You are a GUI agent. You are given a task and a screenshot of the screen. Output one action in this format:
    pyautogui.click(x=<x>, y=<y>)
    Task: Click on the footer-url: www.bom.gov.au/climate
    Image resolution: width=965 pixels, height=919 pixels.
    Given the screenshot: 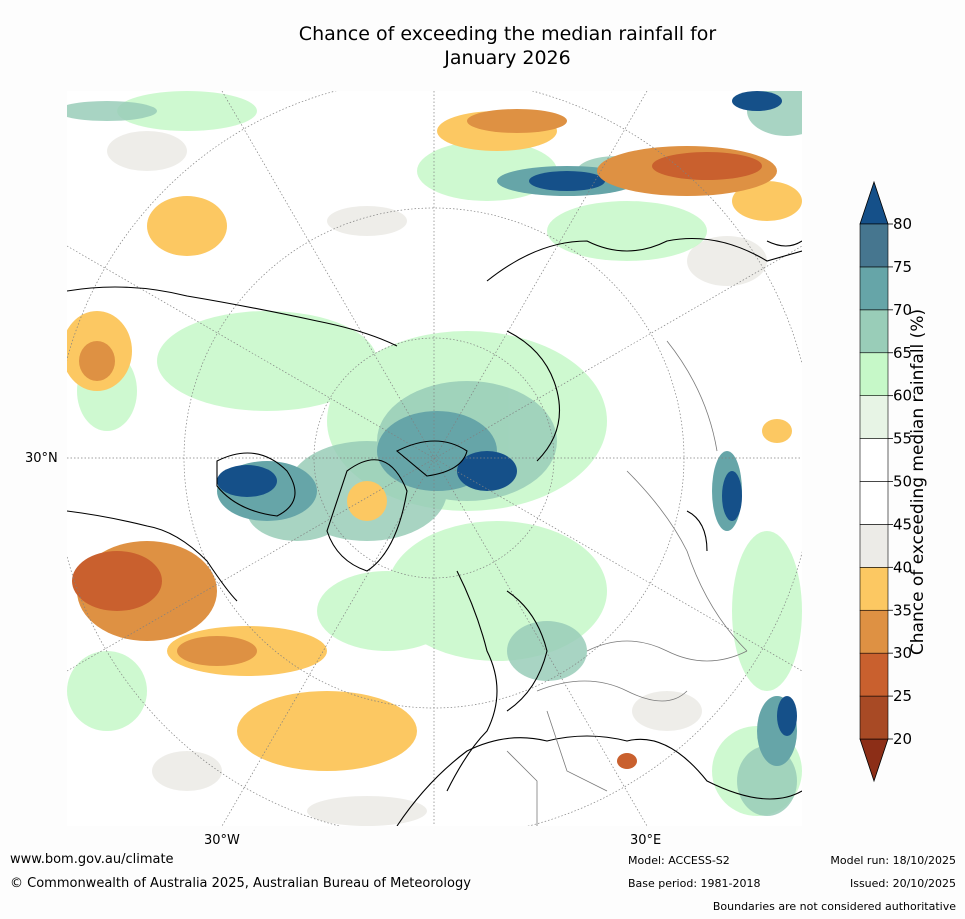 What is the action you would take?
    pyautogui.click(x=92, y=859)
    